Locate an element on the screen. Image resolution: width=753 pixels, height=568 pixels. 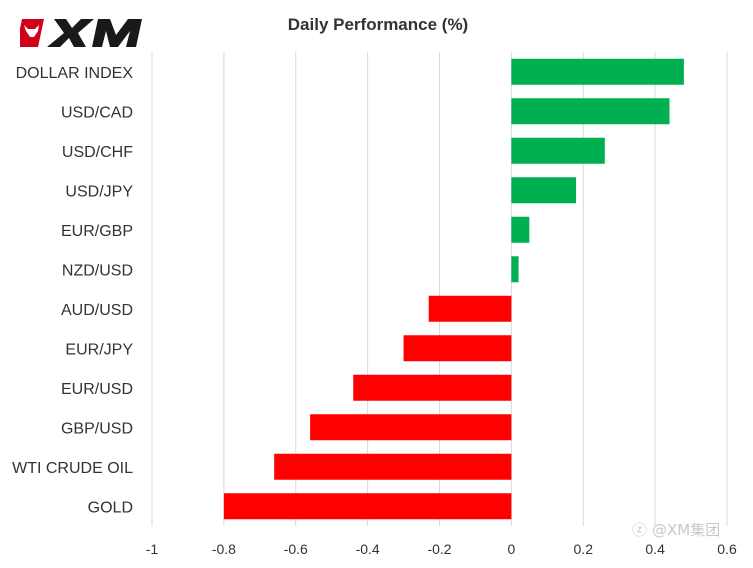
x-tick-label: -0.6 is located at coordinates (296, 549).